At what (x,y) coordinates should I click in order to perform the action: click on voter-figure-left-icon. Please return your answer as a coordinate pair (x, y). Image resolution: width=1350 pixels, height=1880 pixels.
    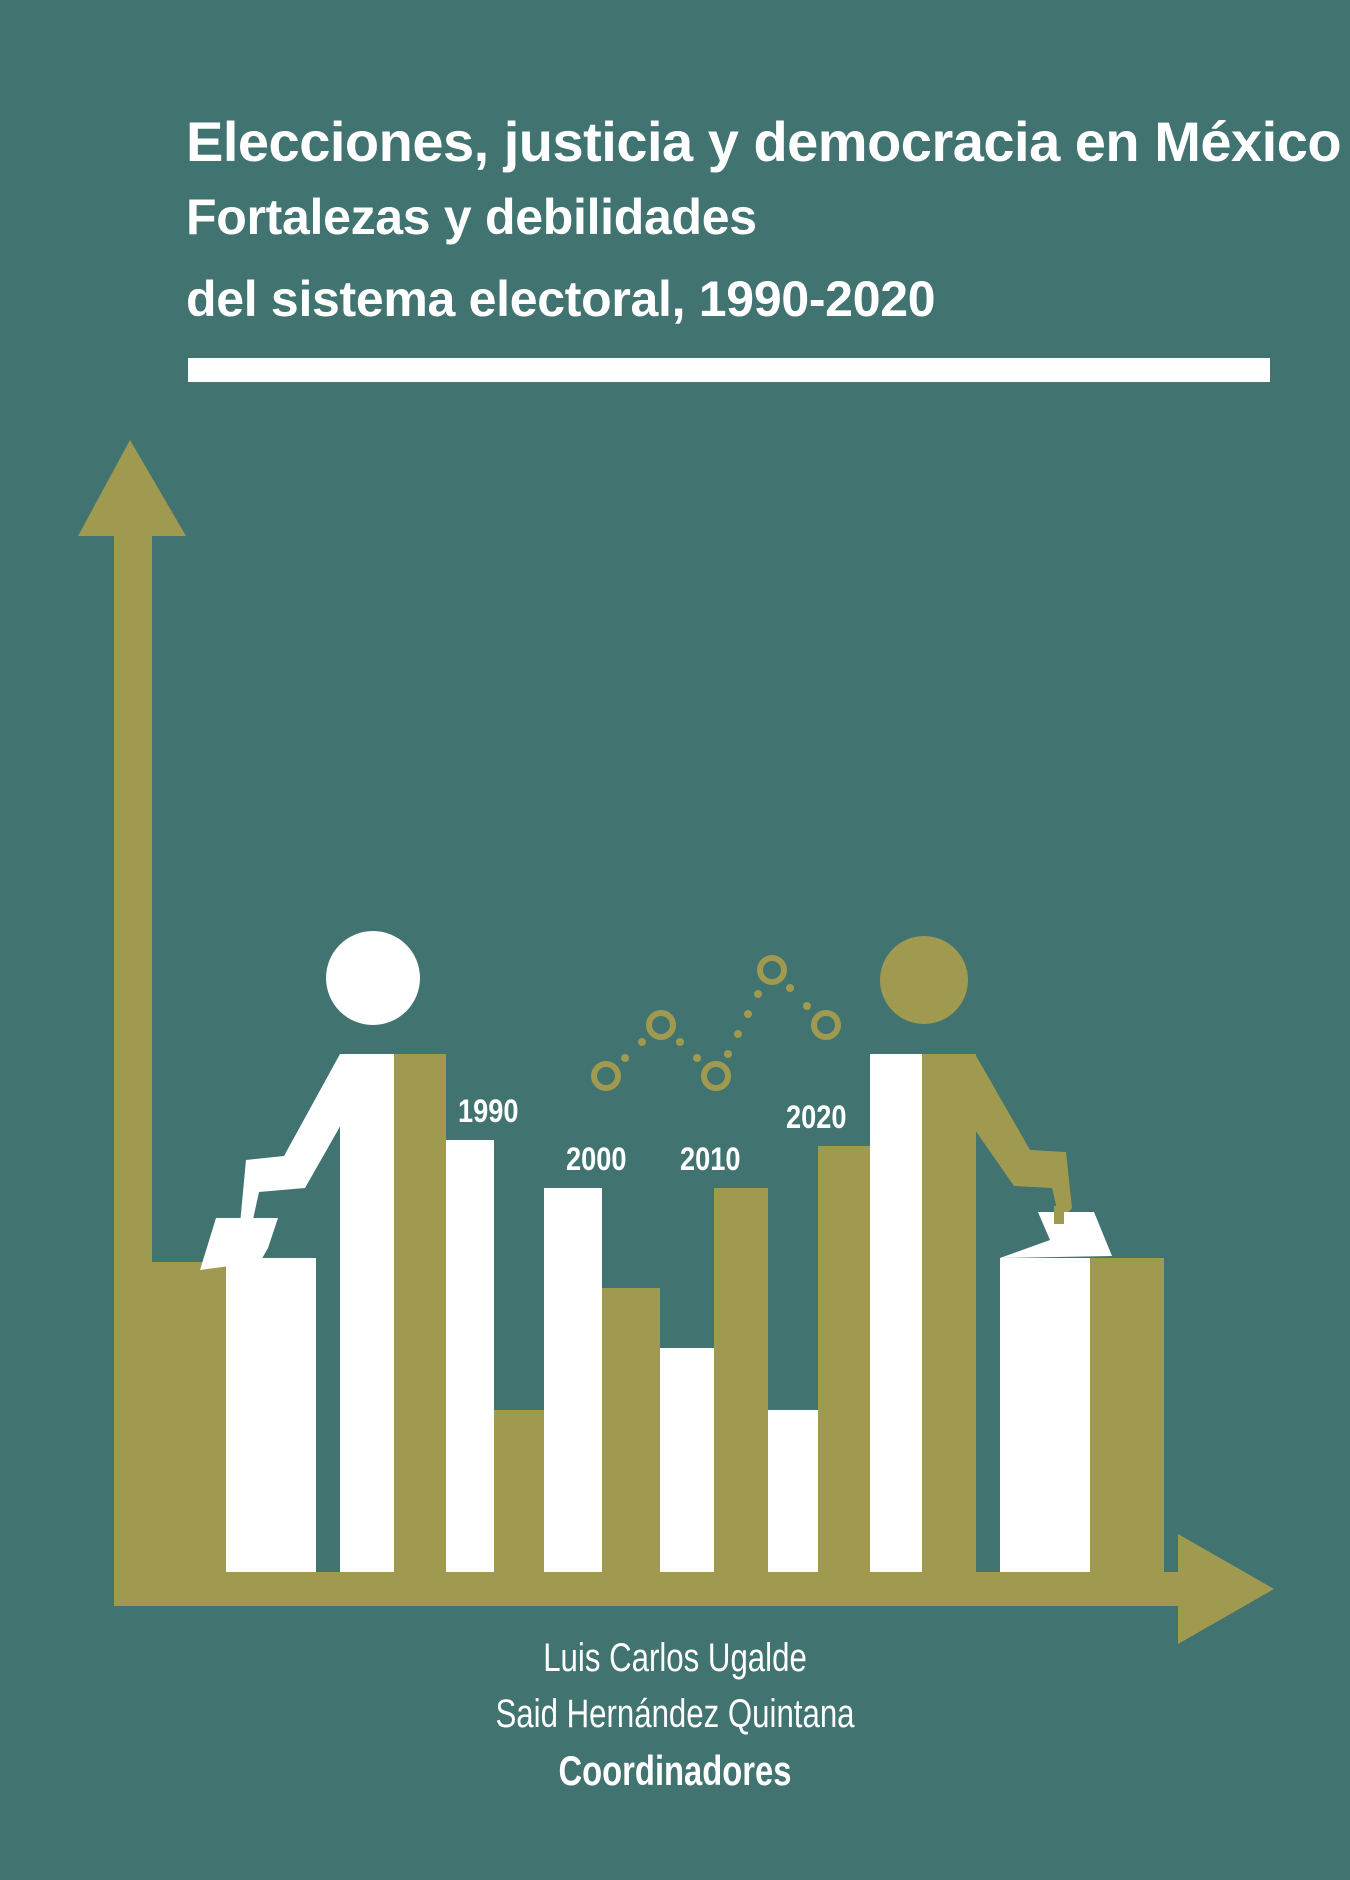
    Looking at the image, I should click on (310, 1100).